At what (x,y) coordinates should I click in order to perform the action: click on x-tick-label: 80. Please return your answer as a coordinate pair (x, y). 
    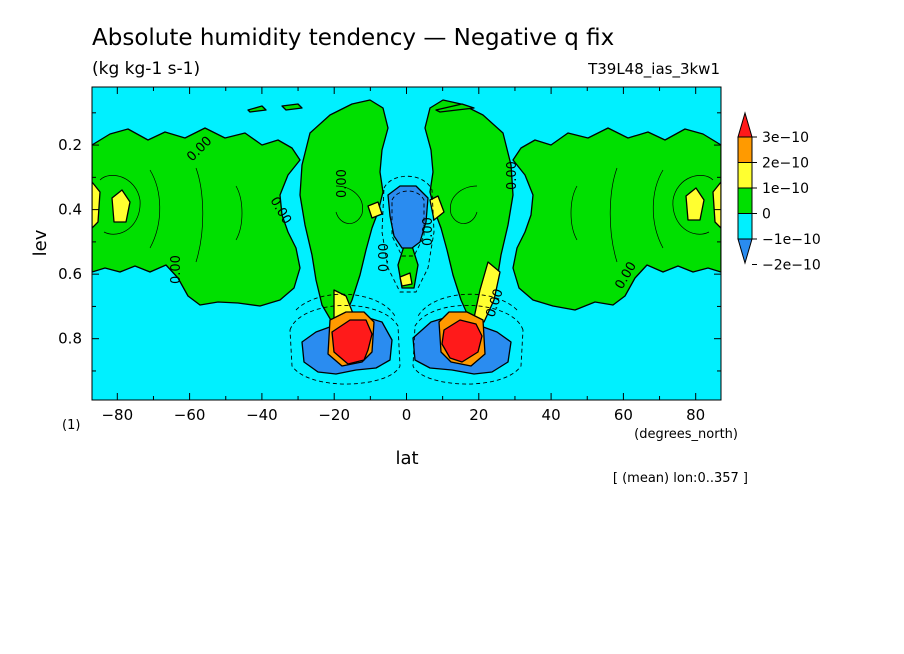
    Looking at the image, I should click on (695, 415).